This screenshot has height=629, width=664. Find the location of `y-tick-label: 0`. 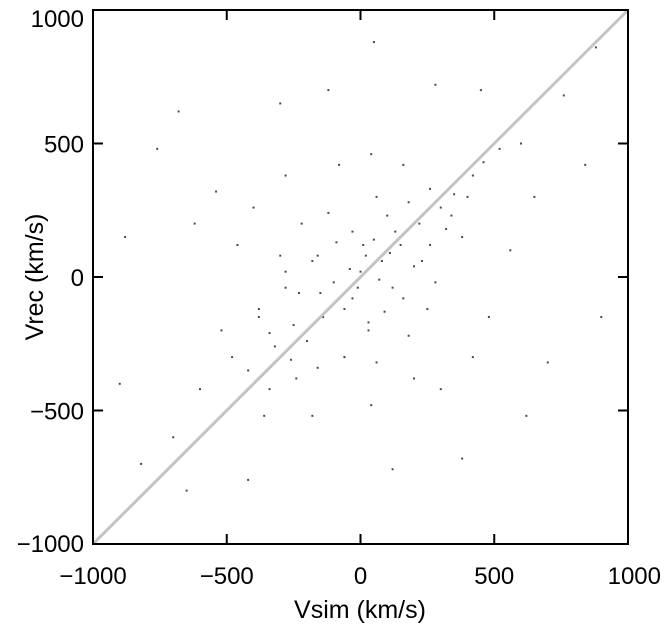

y-tick-label: 0 is located at coordinates (77, 278).